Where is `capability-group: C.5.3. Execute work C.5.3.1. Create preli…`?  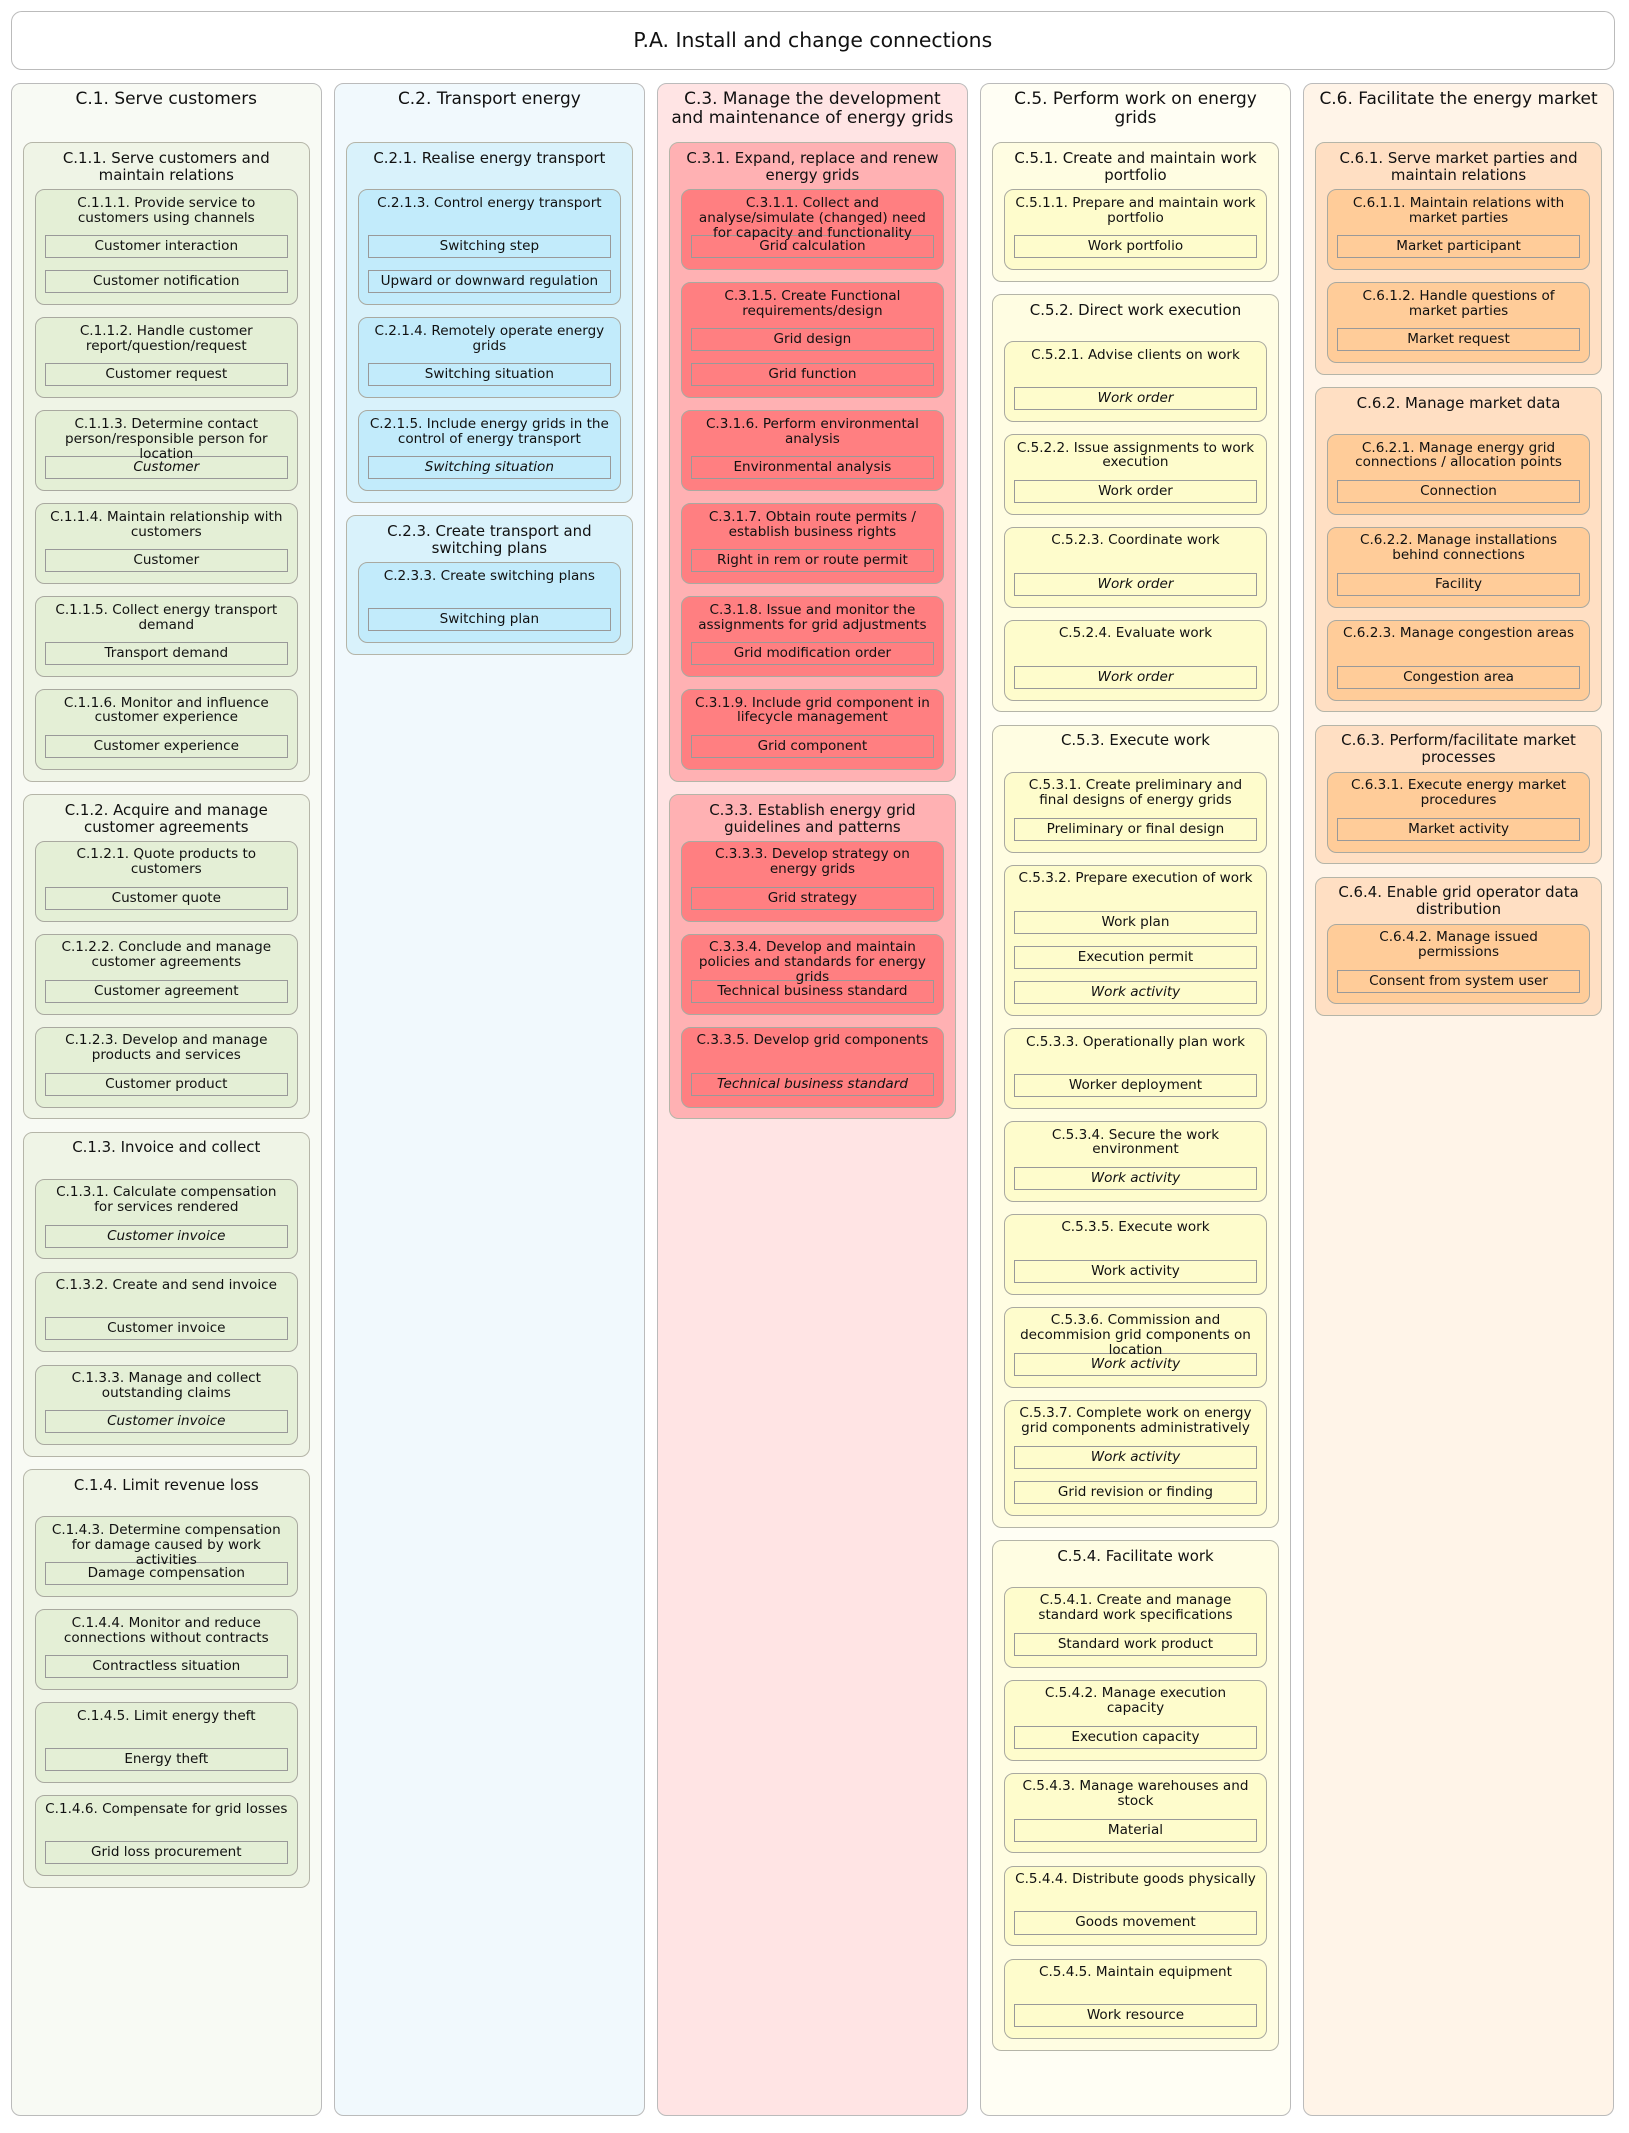 capability-group: C.5.3. Execute work C.5.3.1. Create preli… is located at coordinates (1135, 1126).